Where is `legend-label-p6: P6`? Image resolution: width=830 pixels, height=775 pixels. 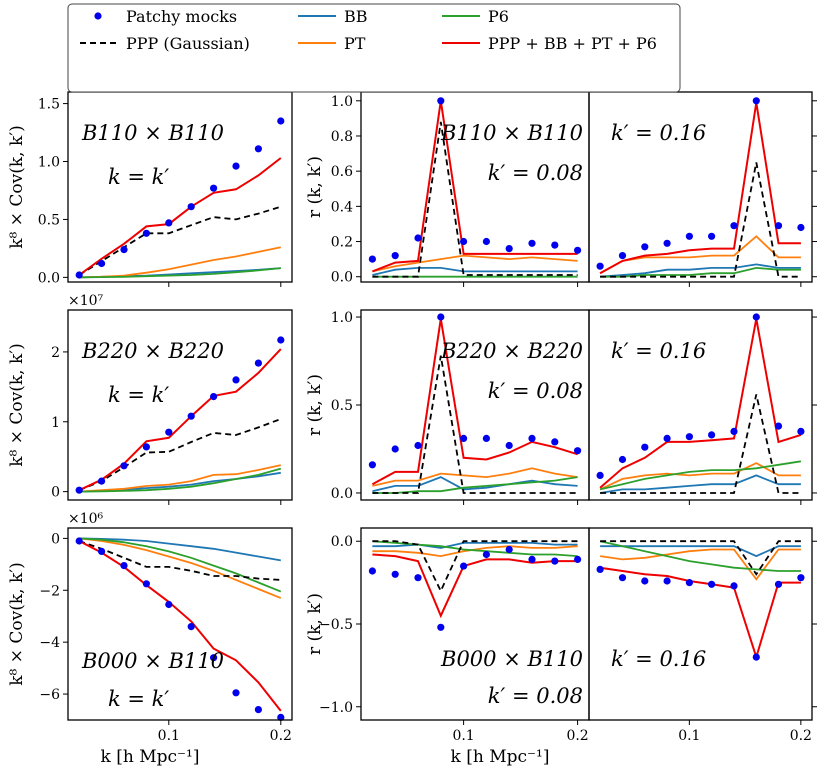
legend-label-p6: P6 is located at coordinates (498, 16).